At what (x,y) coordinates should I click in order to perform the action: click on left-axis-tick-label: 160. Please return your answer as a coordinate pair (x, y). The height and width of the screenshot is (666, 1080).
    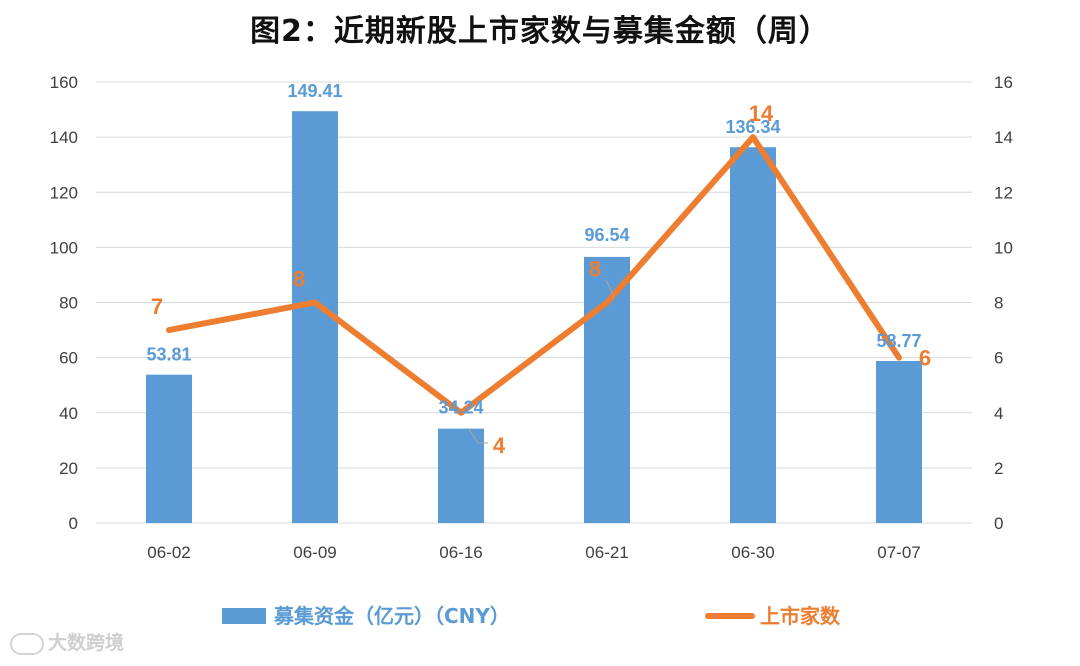
    Looking at the image, I should click on (64, 82).